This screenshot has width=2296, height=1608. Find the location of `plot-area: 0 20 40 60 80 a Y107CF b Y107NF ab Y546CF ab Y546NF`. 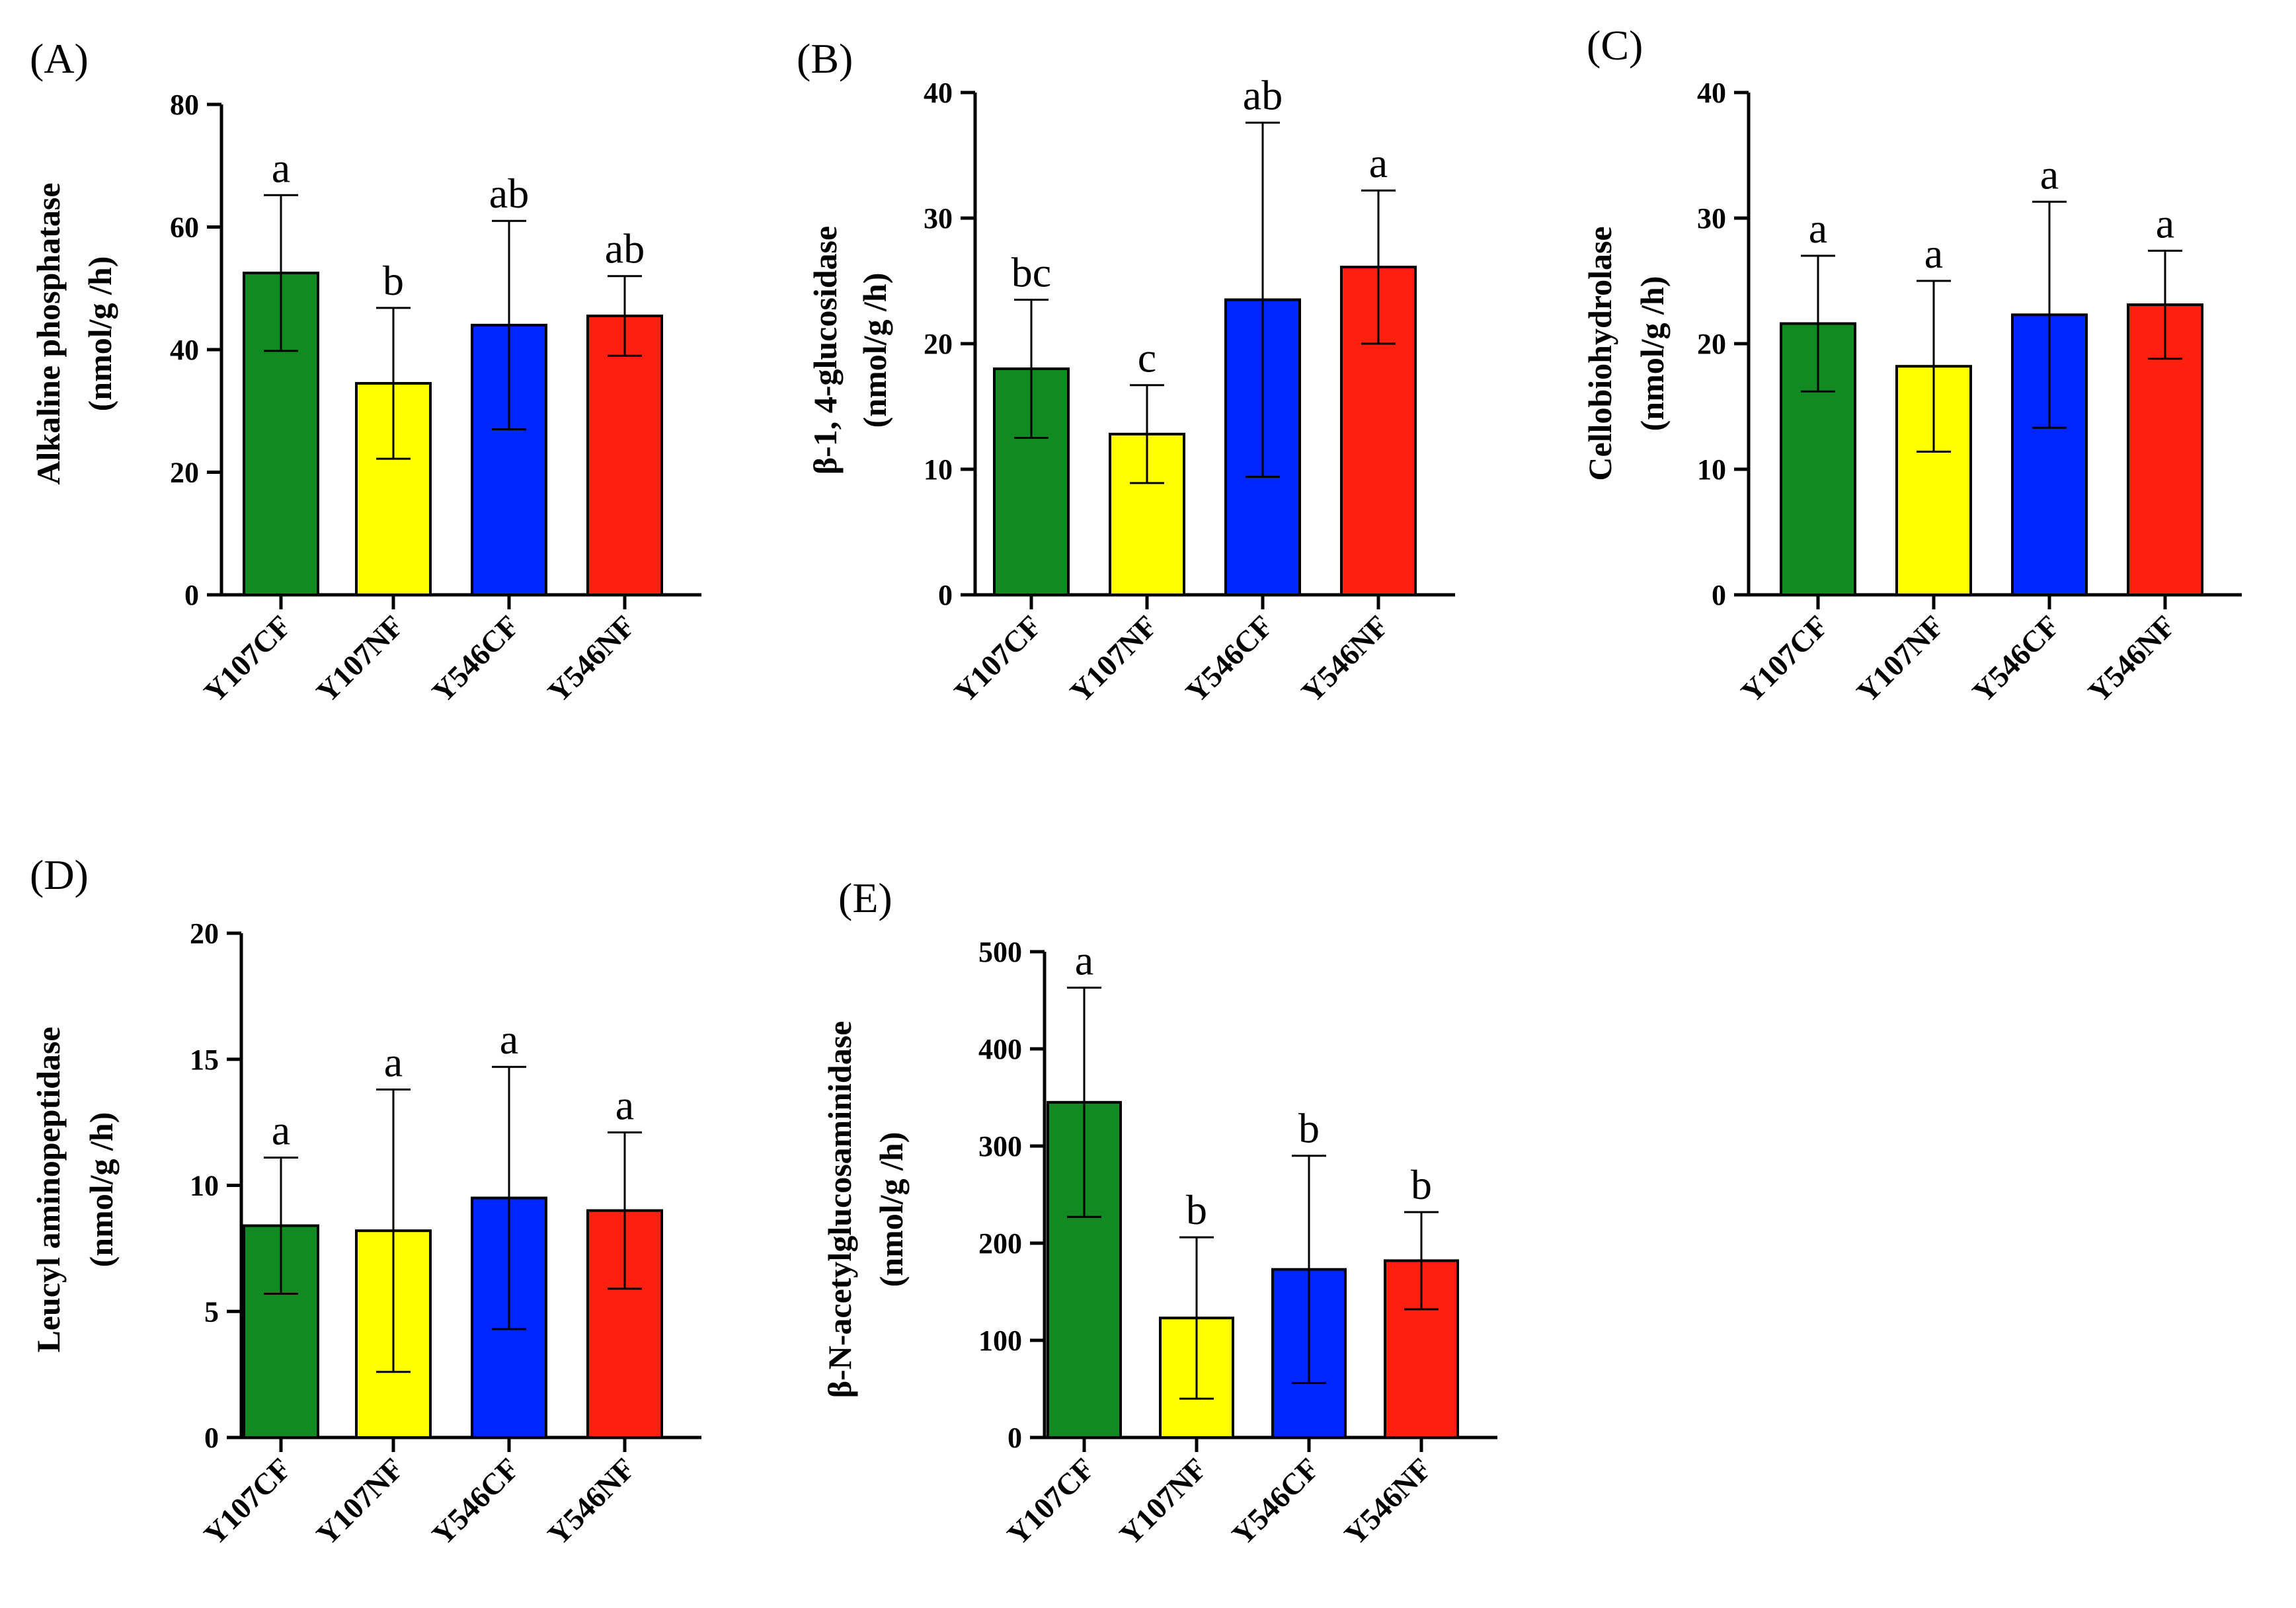

plot-area: 0 20 40 60 80 a Y107CF b Y107NF ab Y546CF ab Y546NF is located at coordinates (435, 399).